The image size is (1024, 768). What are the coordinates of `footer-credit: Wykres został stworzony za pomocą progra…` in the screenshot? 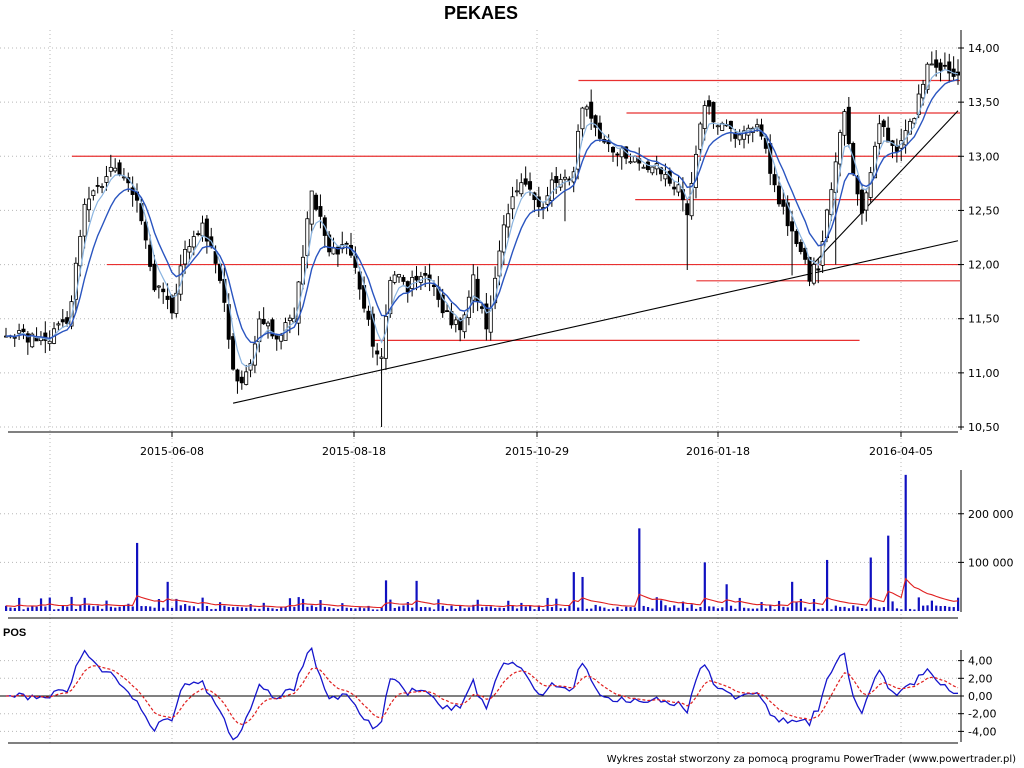 It's located at (811, 759).